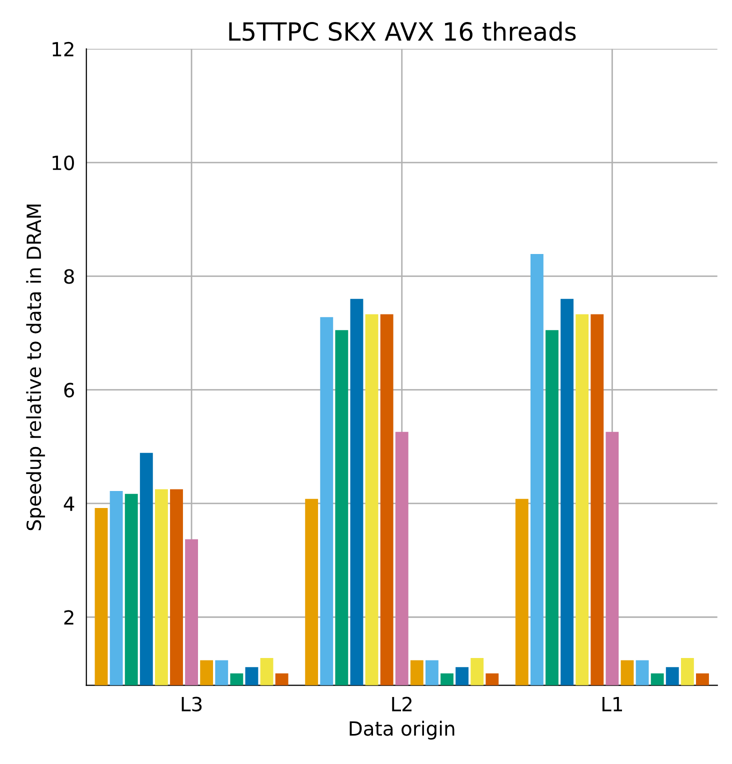 Image resolution: width=732 pixels, height=764 pixels. I want to click on x-axis-title: Data origin, so click(402, 730).